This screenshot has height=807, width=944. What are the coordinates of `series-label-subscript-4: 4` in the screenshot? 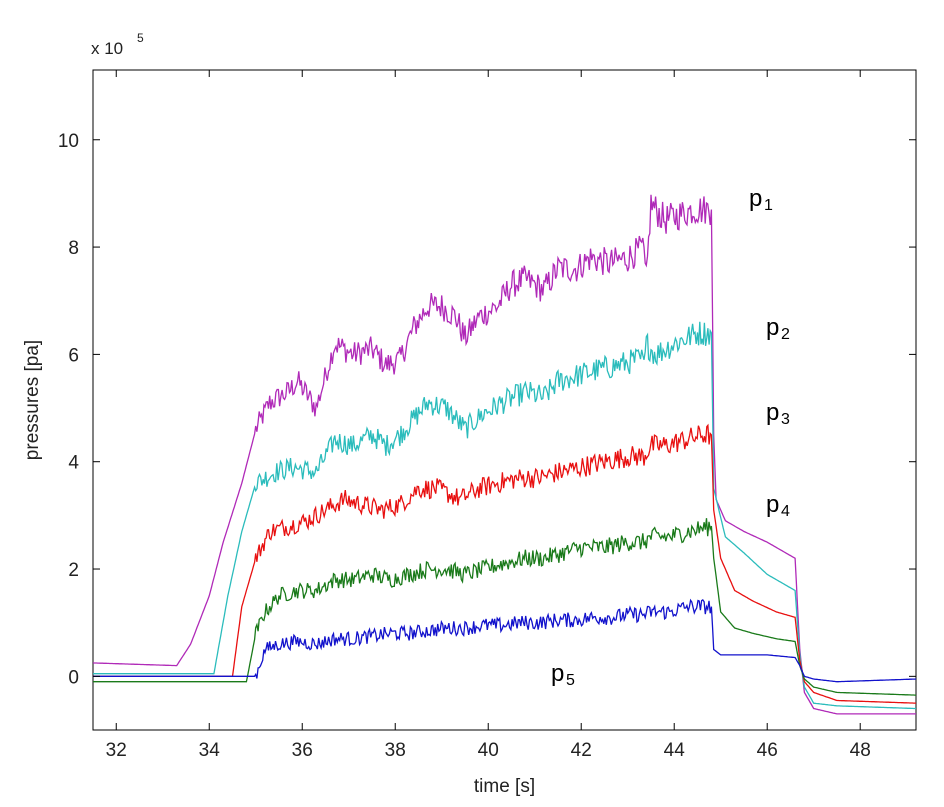 It's located at (785, 511).